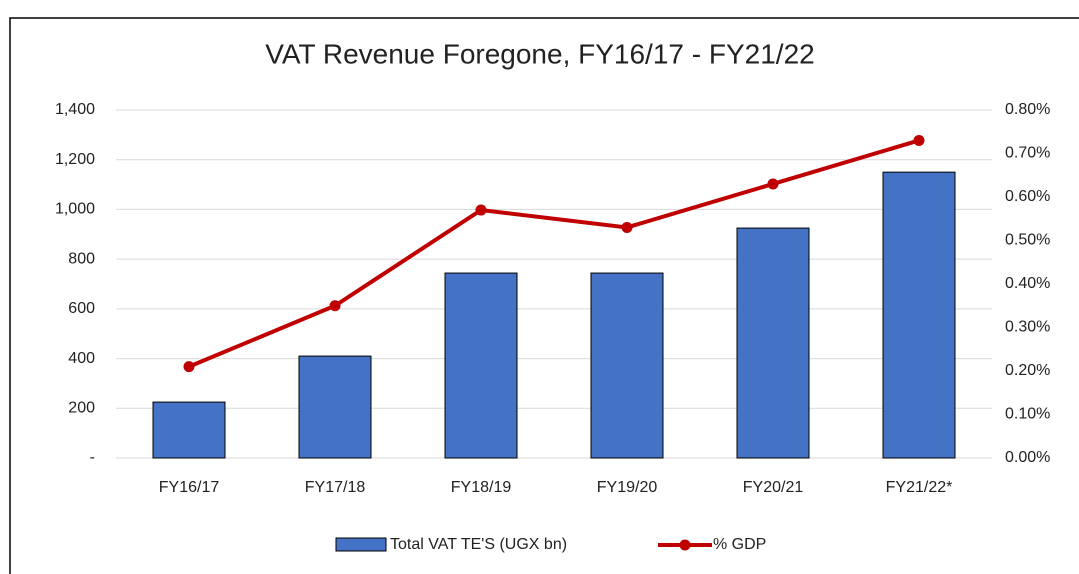 This screenshot has height=574, width=1079. What do you see at coordinates (739, 544) in the screenshot?
I see `legend-label: % GDP` at bounding box center [739, 544].